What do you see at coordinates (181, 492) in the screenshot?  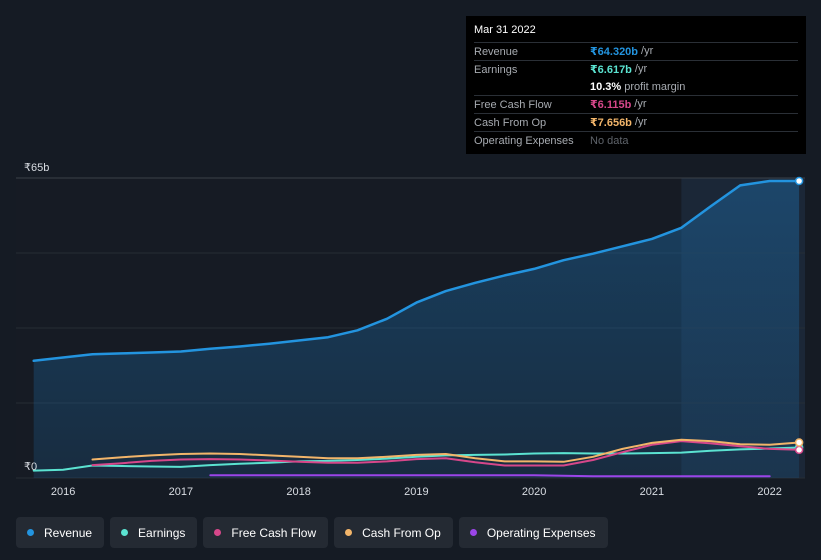 I see `x-tick-label: 2017` at bounding box center [181, 492].